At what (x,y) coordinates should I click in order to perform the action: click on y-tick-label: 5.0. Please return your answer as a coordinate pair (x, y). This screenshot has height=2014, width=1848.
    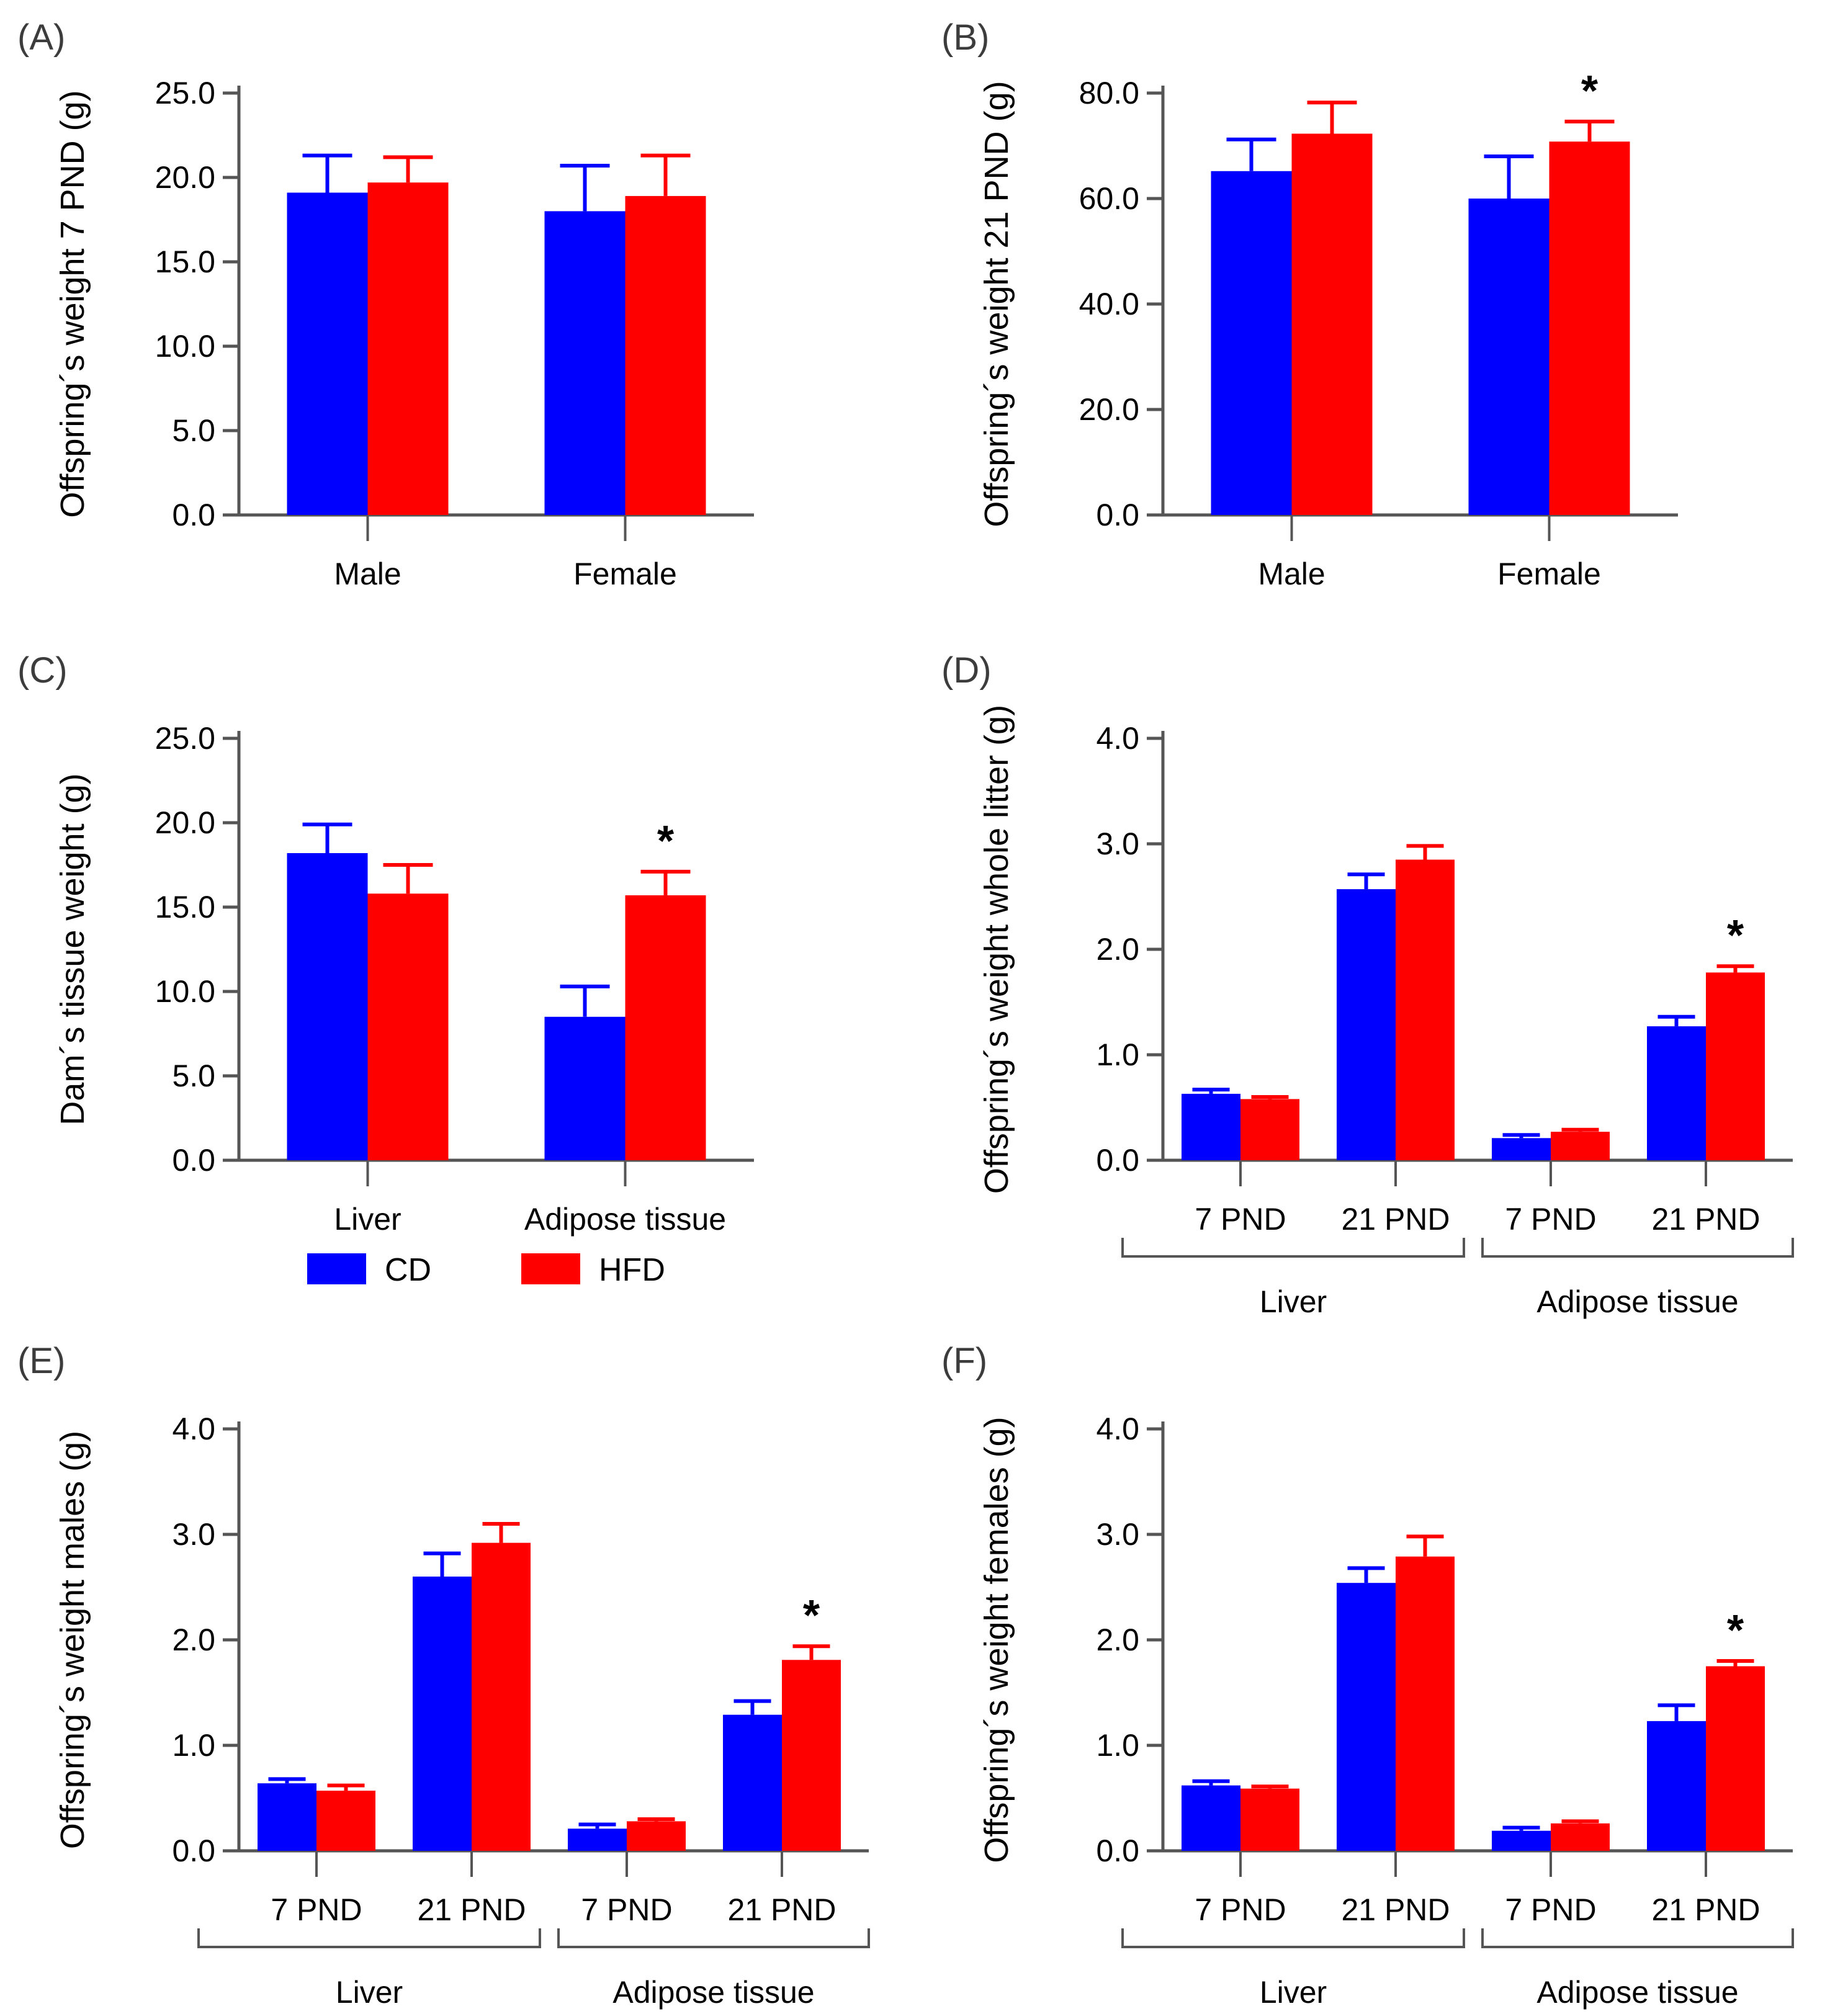
    Looking at the image, I should click on (193, 430).